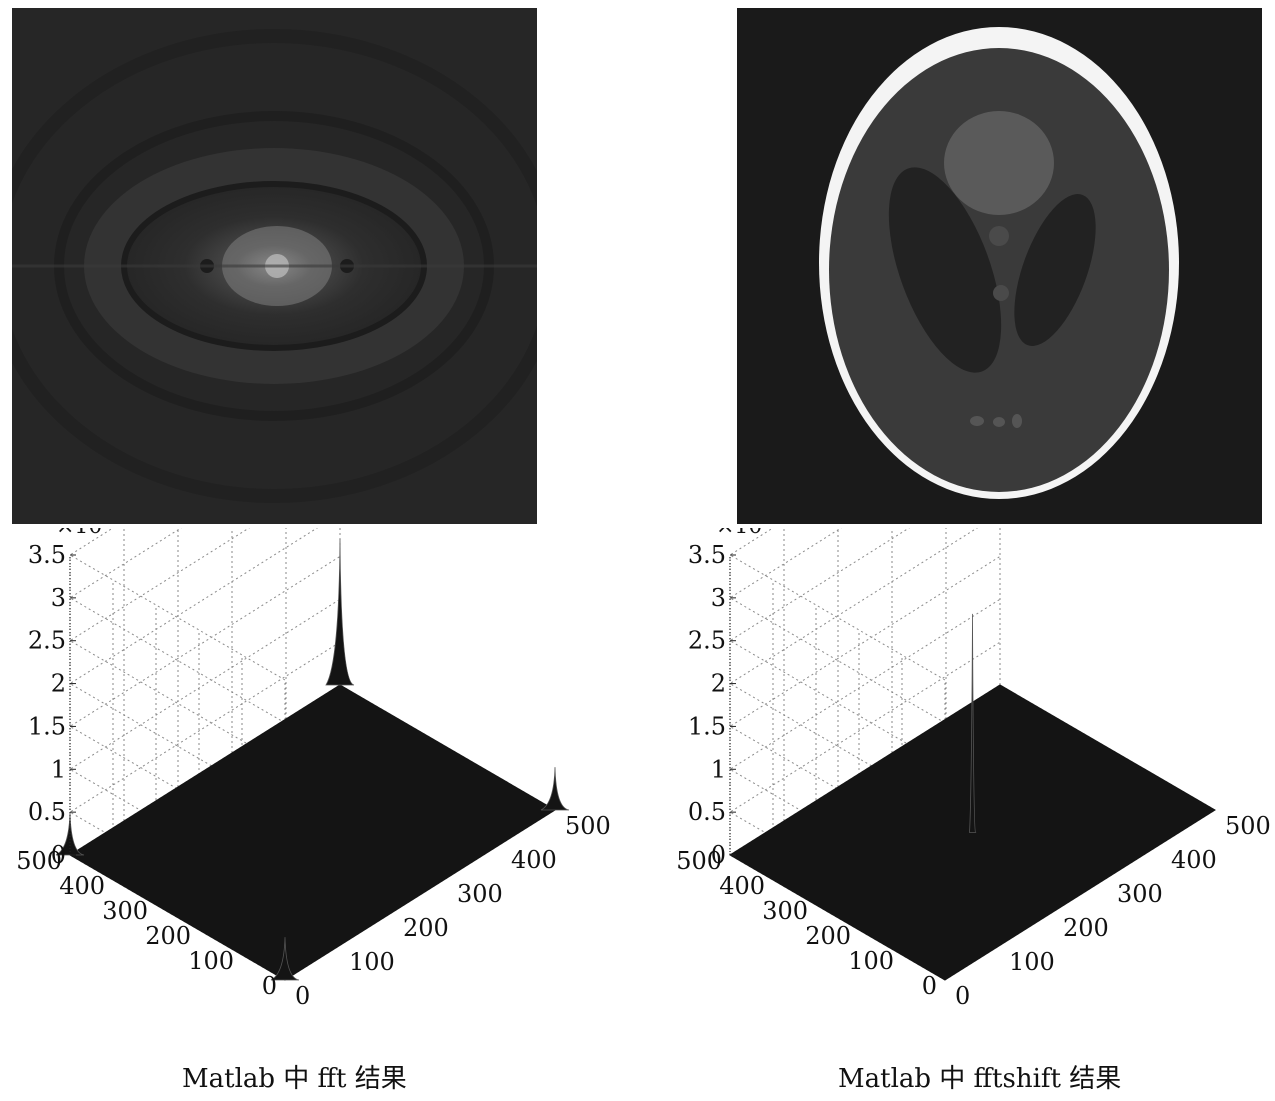  Describe the element at coordinates (294, 1079) in the screenshot. I see `caption-fft: Matlab 中 fft 结果` at that location.